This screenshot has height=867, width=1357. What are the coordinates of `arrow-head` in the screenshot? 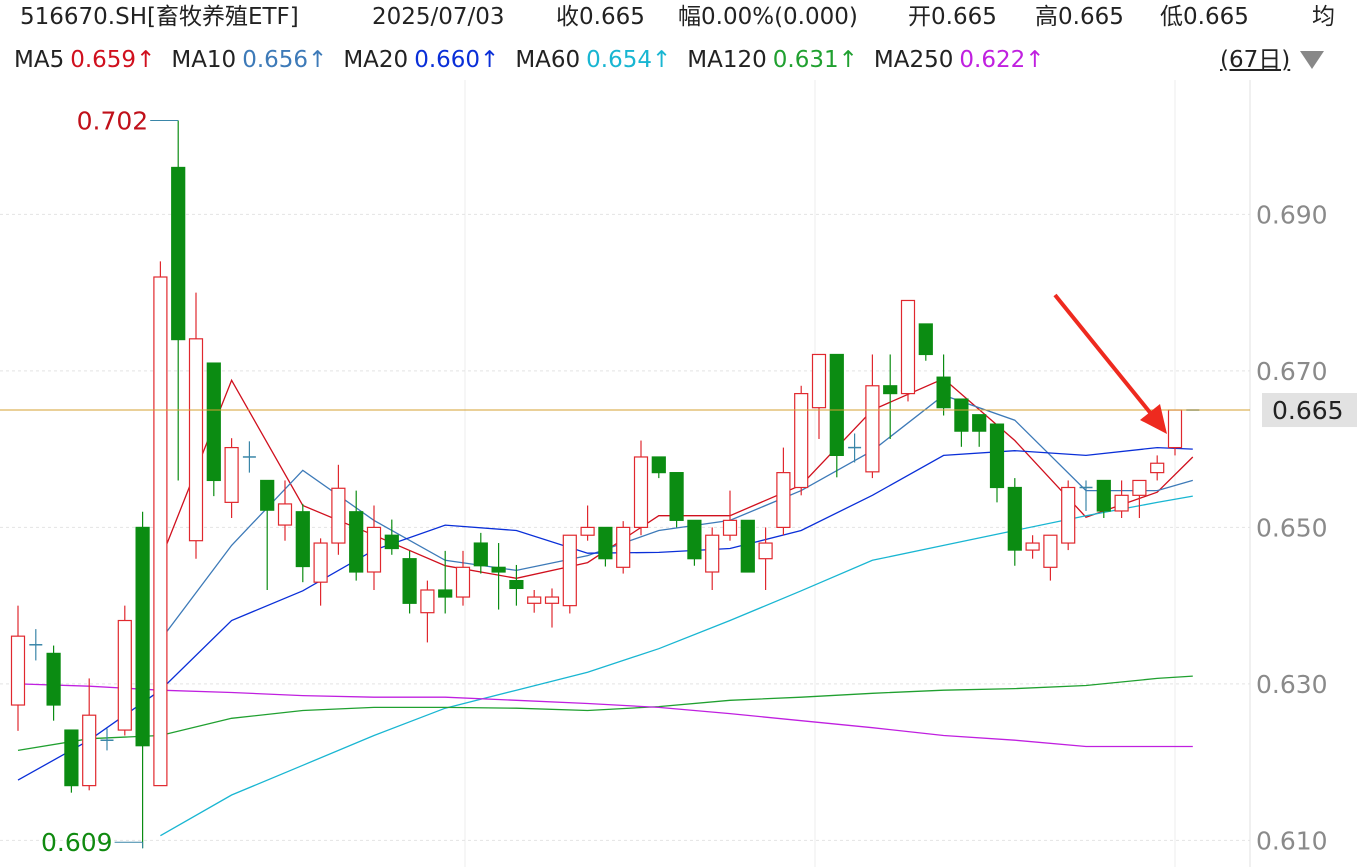 It's located at (1153, 419).